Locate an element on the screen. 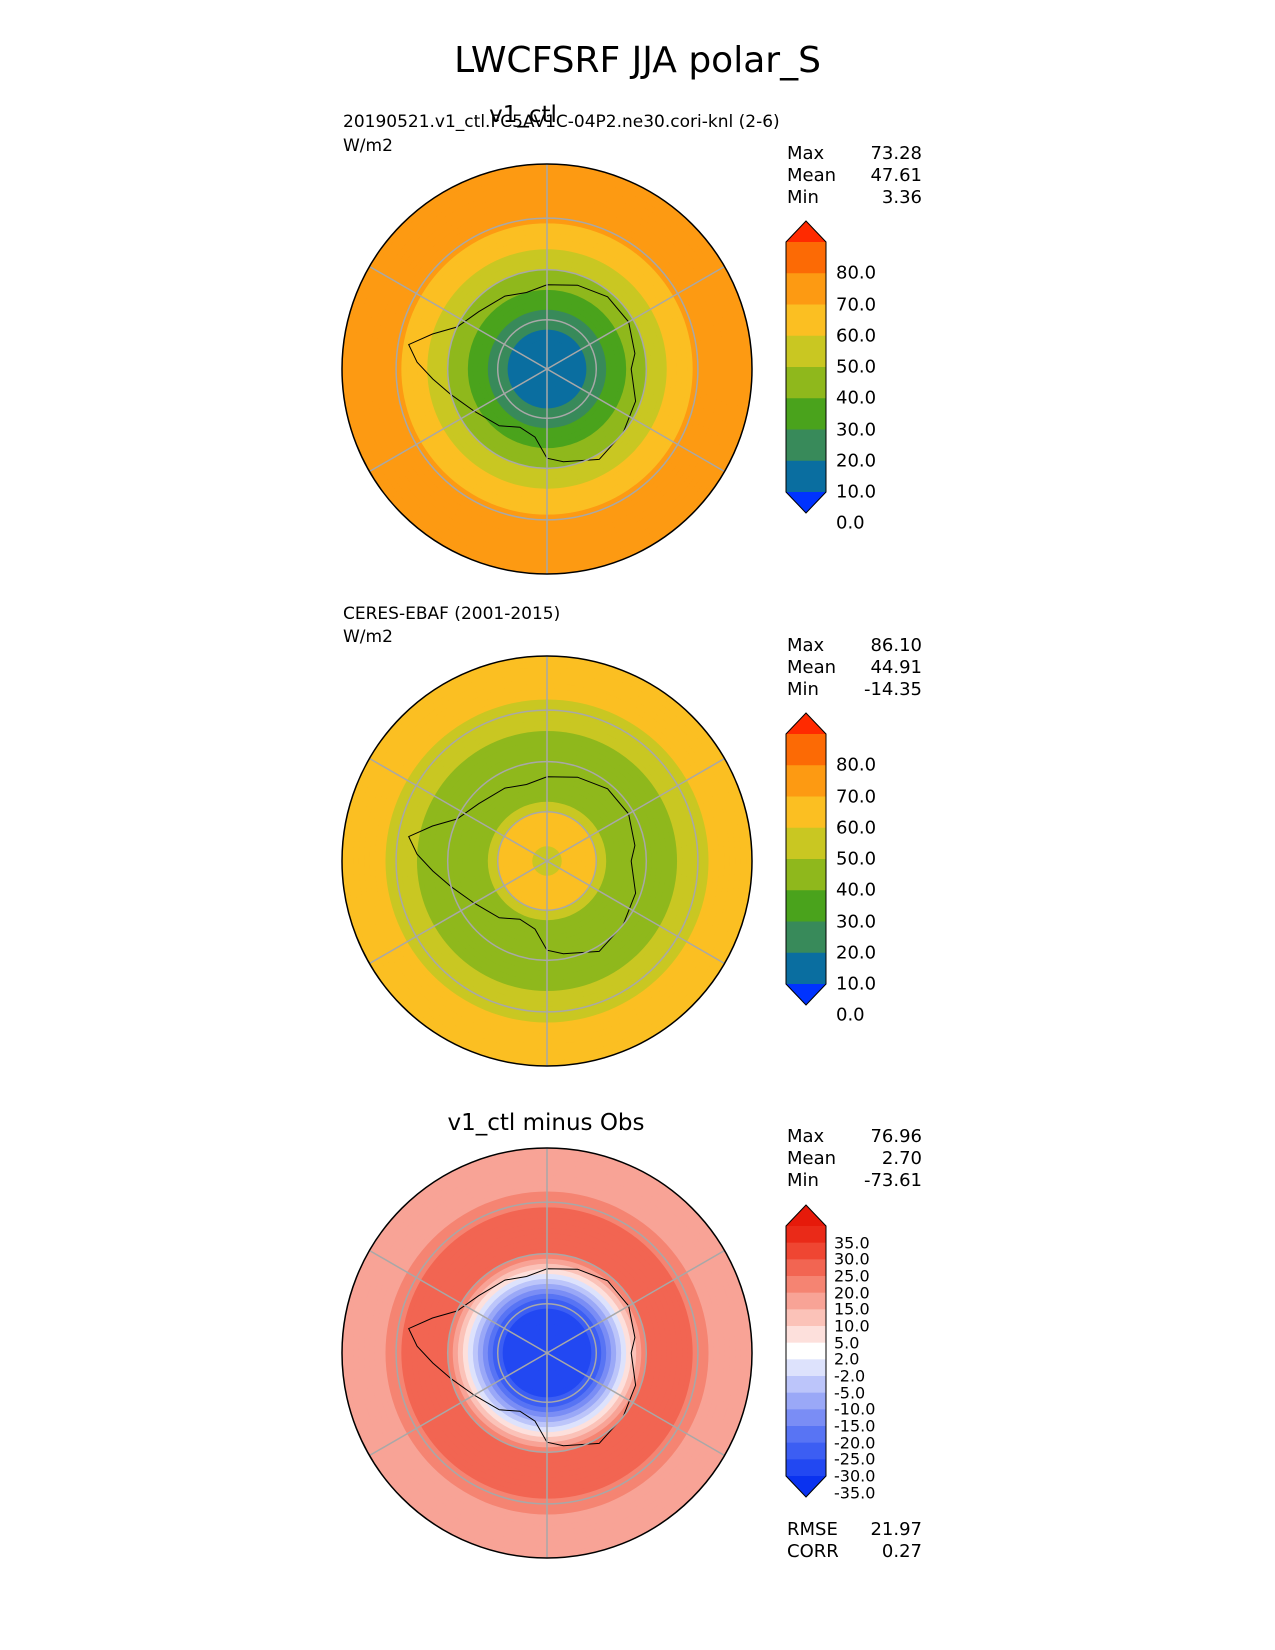 This screenshot has width=1275, height=1650. colorbar-tick-label: 35.0 is located at coordinates (852, 1243).